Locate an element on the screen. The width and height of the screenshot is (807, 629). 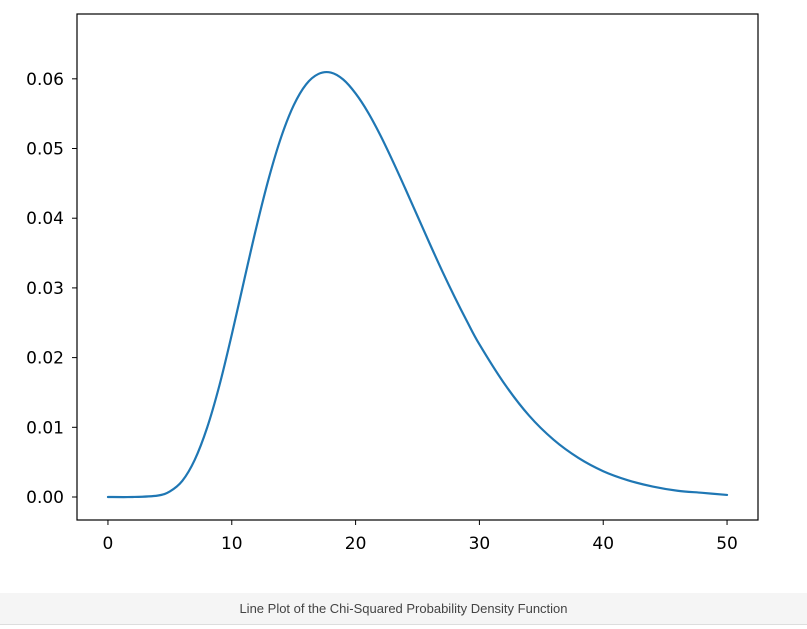
x-tick-label: 50 is located at coordinates (727, 544).